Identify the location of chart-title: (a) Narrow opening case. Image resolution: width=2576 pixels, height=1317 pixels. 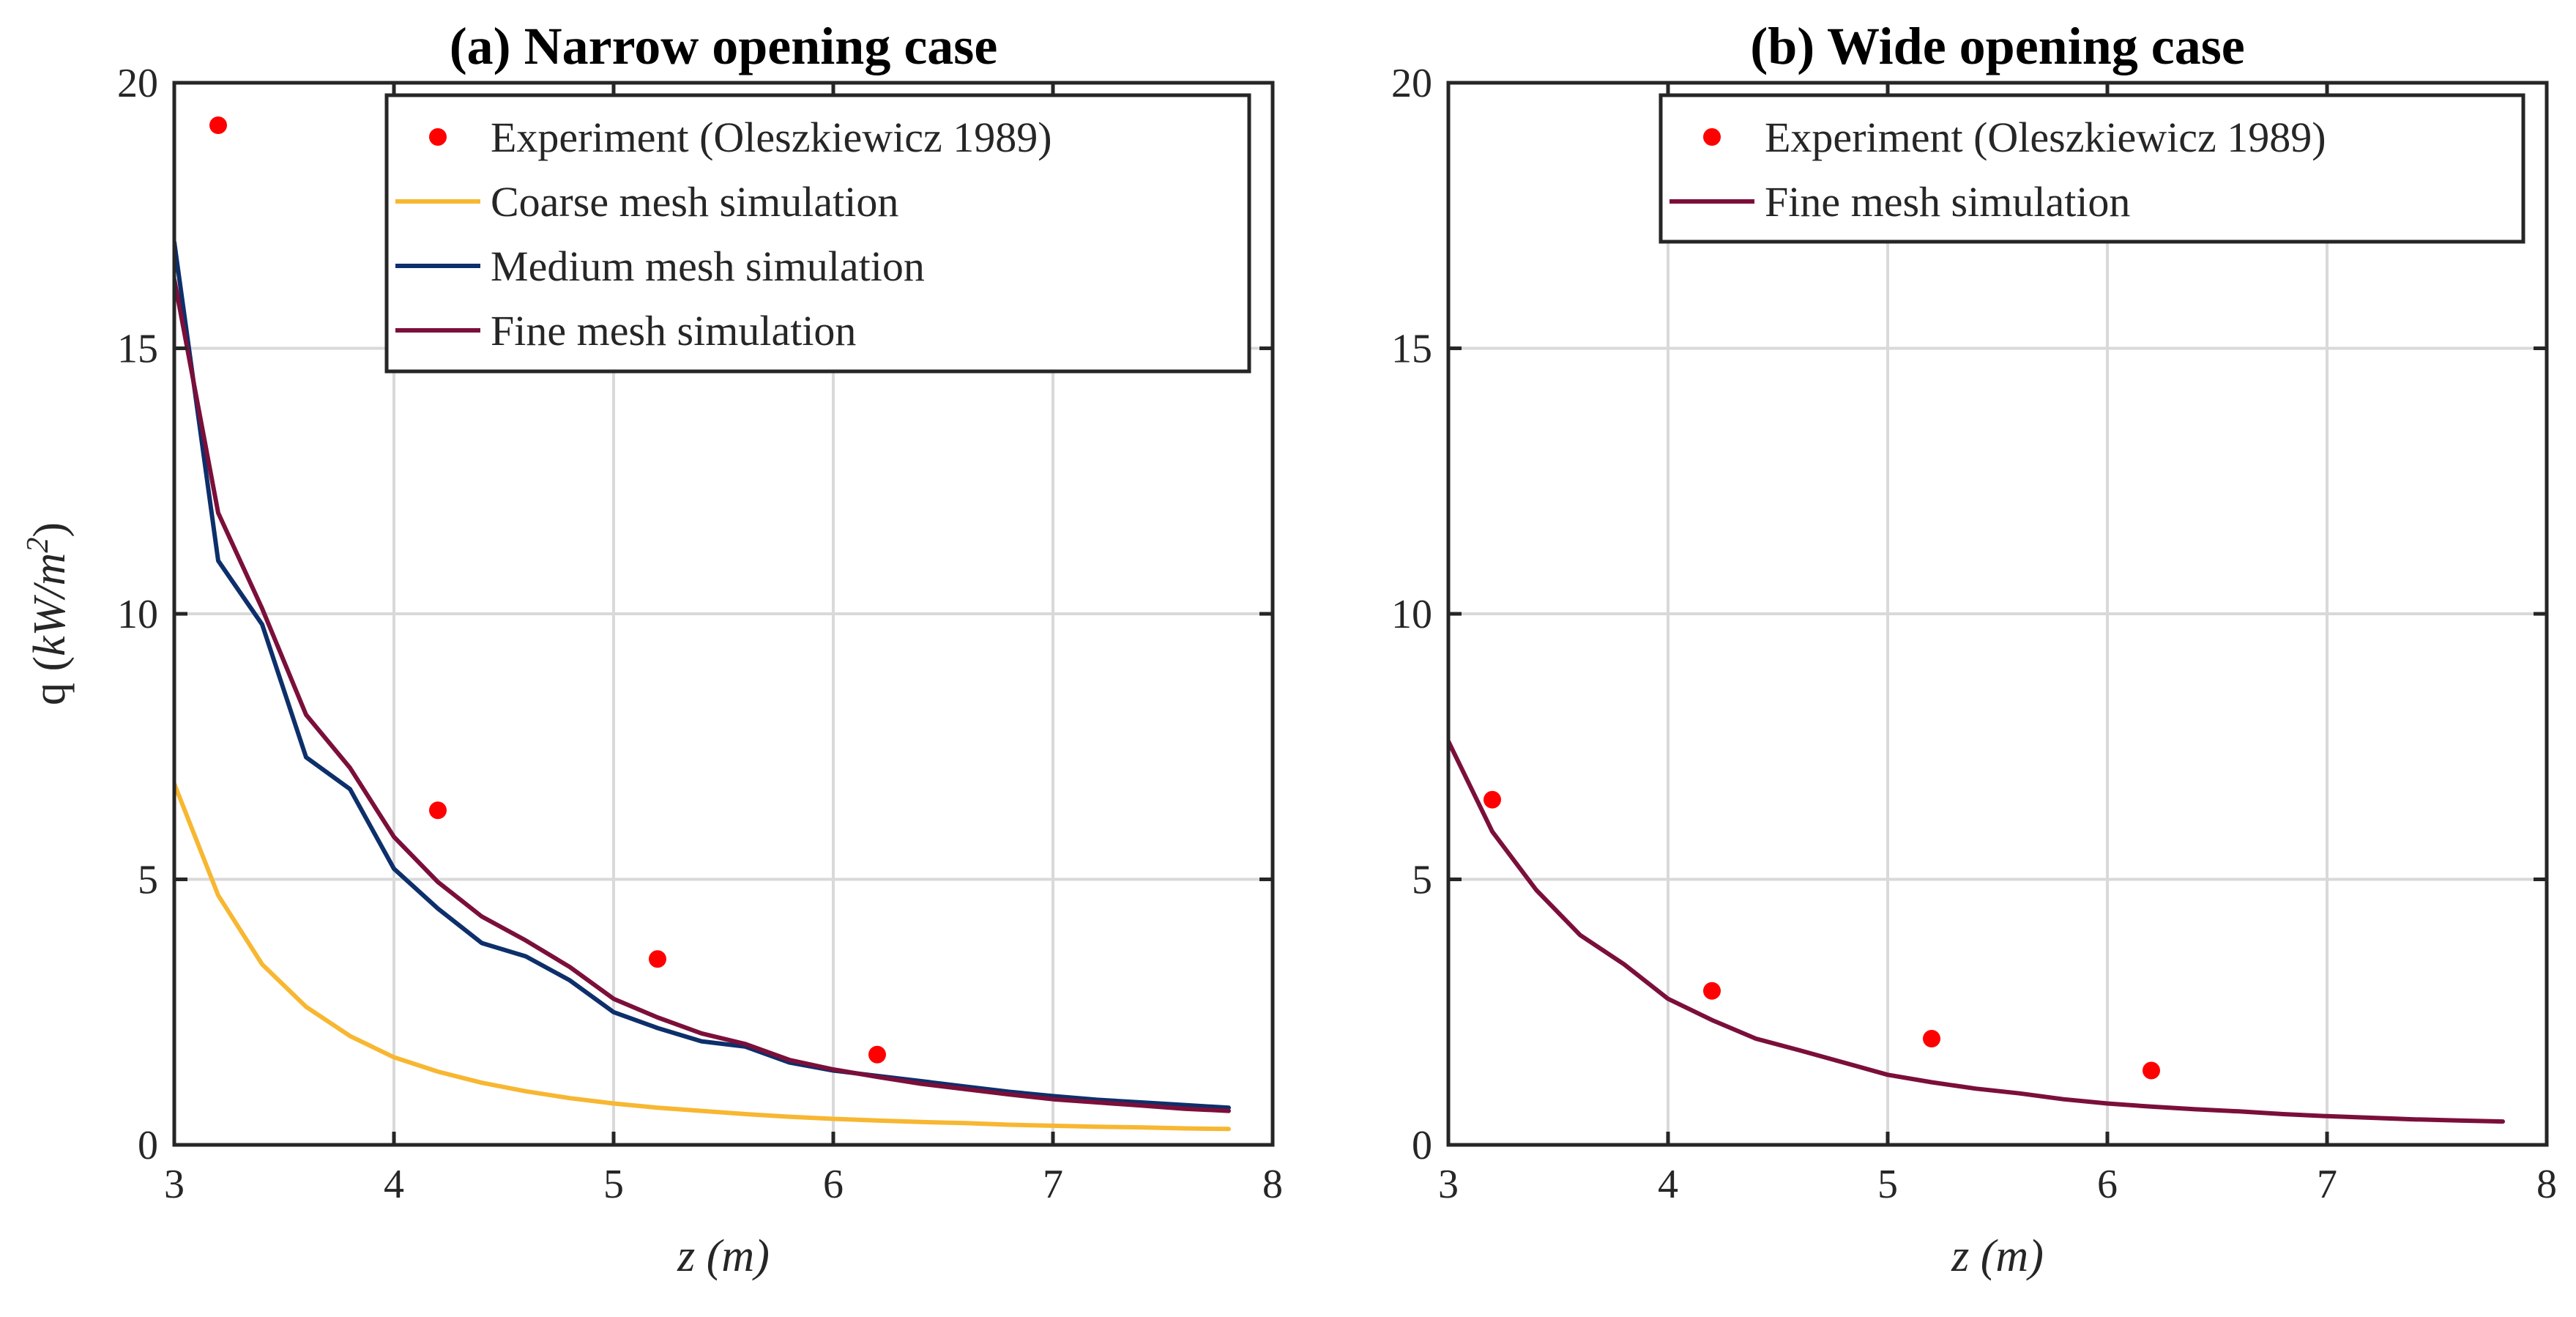
(724, 46).